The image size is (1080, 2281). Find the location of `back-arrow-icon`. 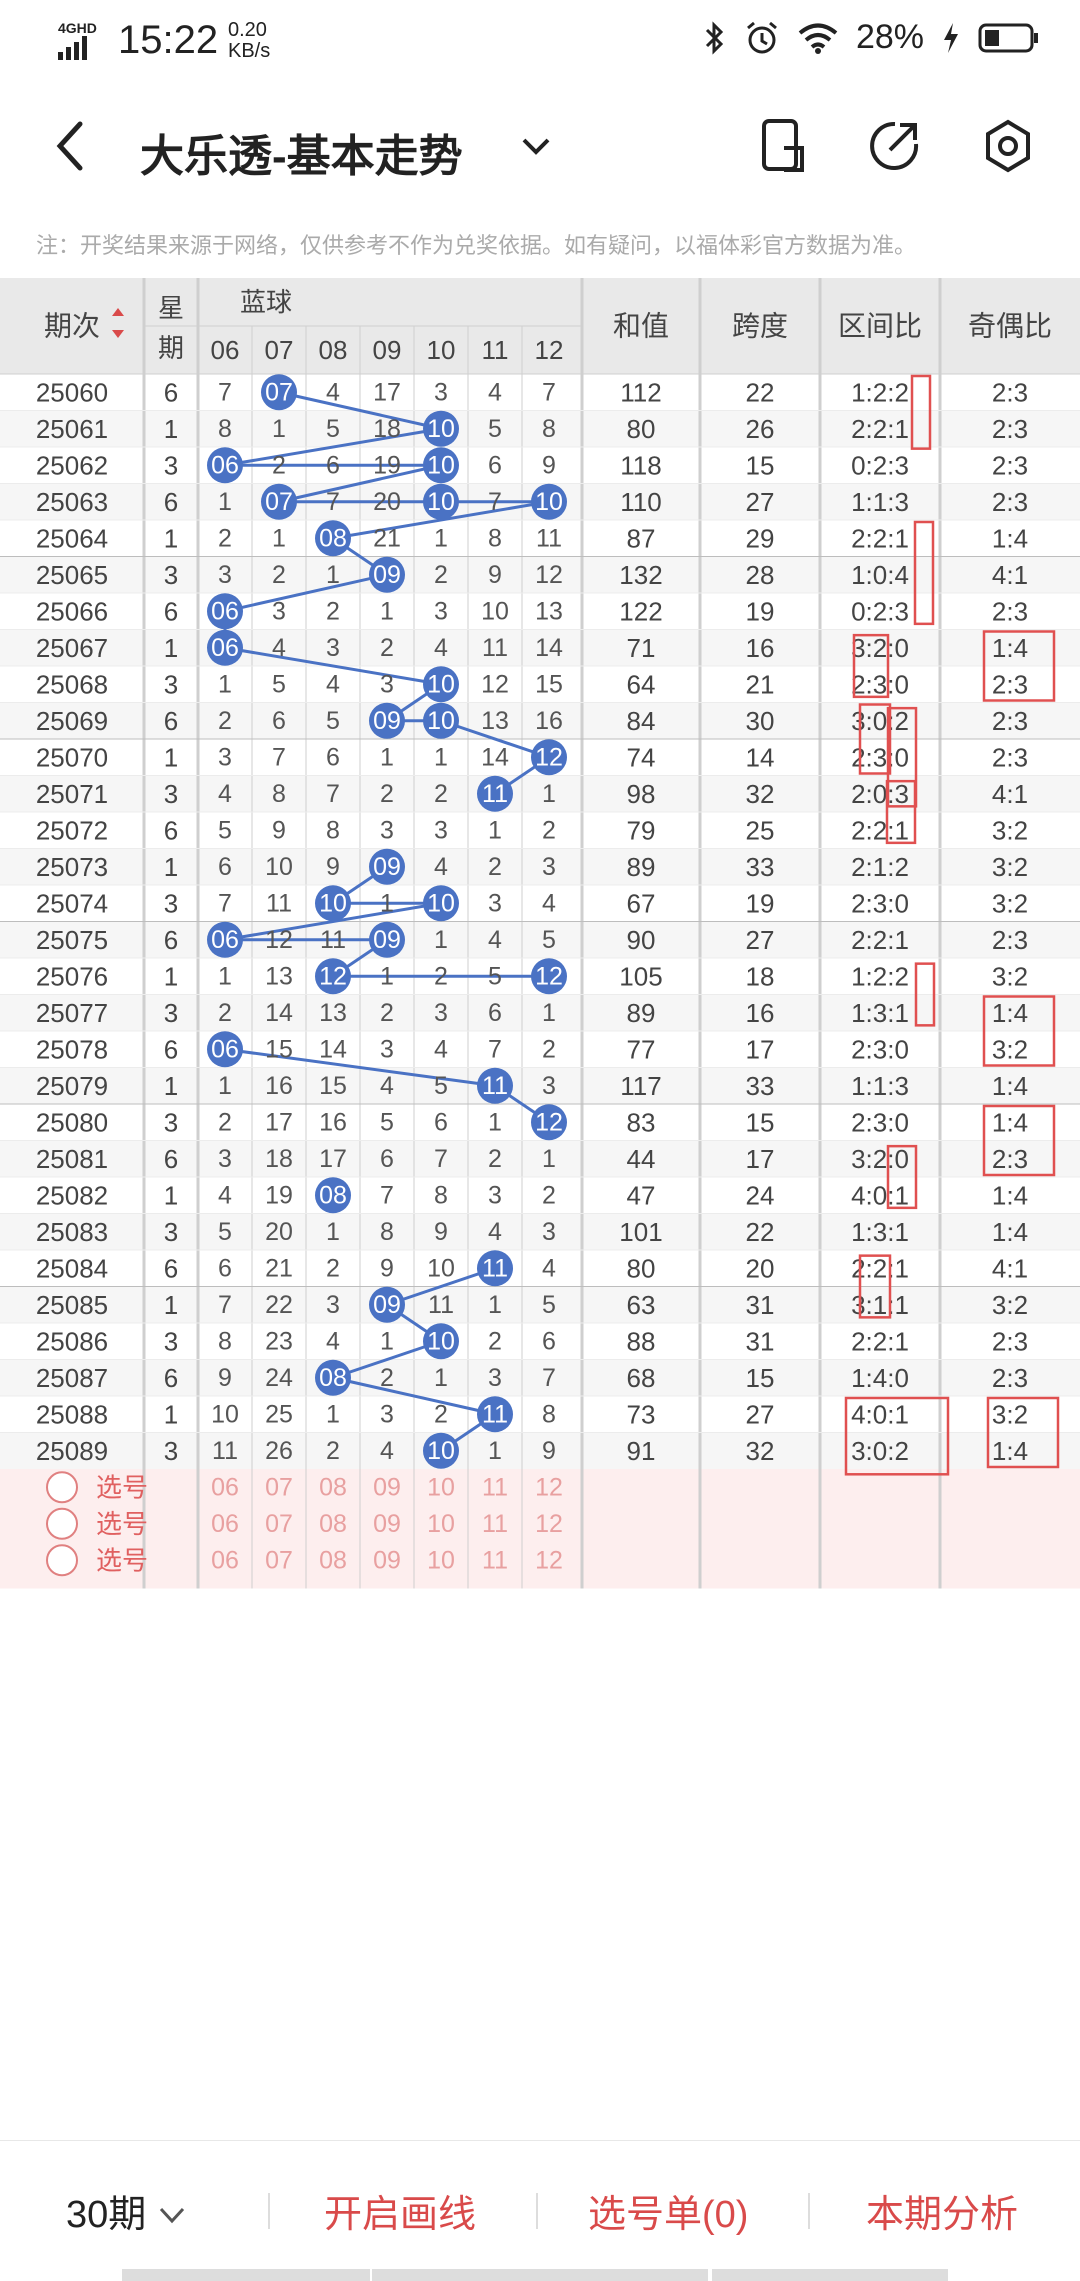

back-arrow-icon is located at coordinates (70, 146).